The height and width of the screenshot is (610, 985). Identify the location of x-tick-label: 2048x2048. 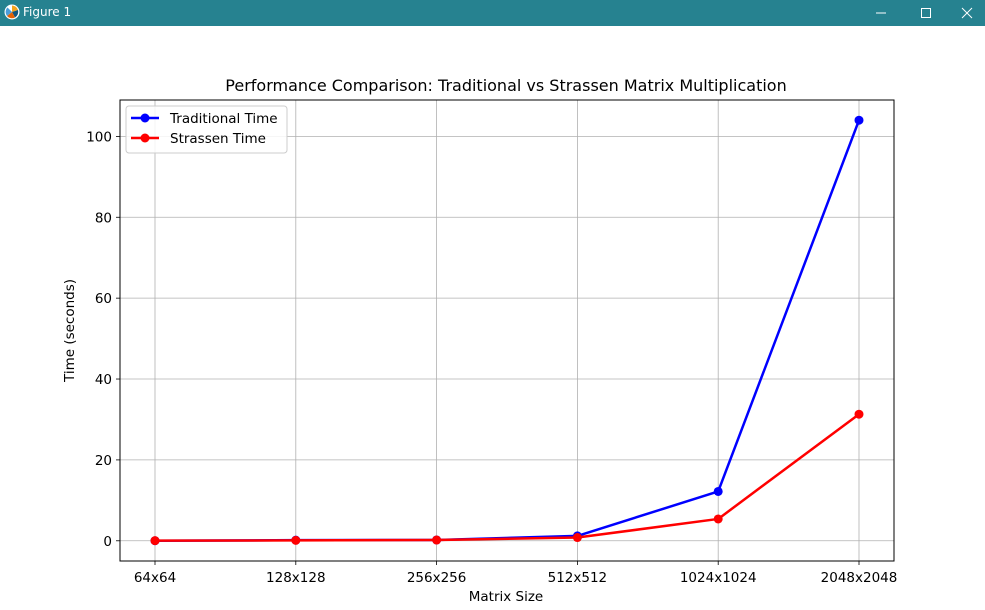
(859, 578).